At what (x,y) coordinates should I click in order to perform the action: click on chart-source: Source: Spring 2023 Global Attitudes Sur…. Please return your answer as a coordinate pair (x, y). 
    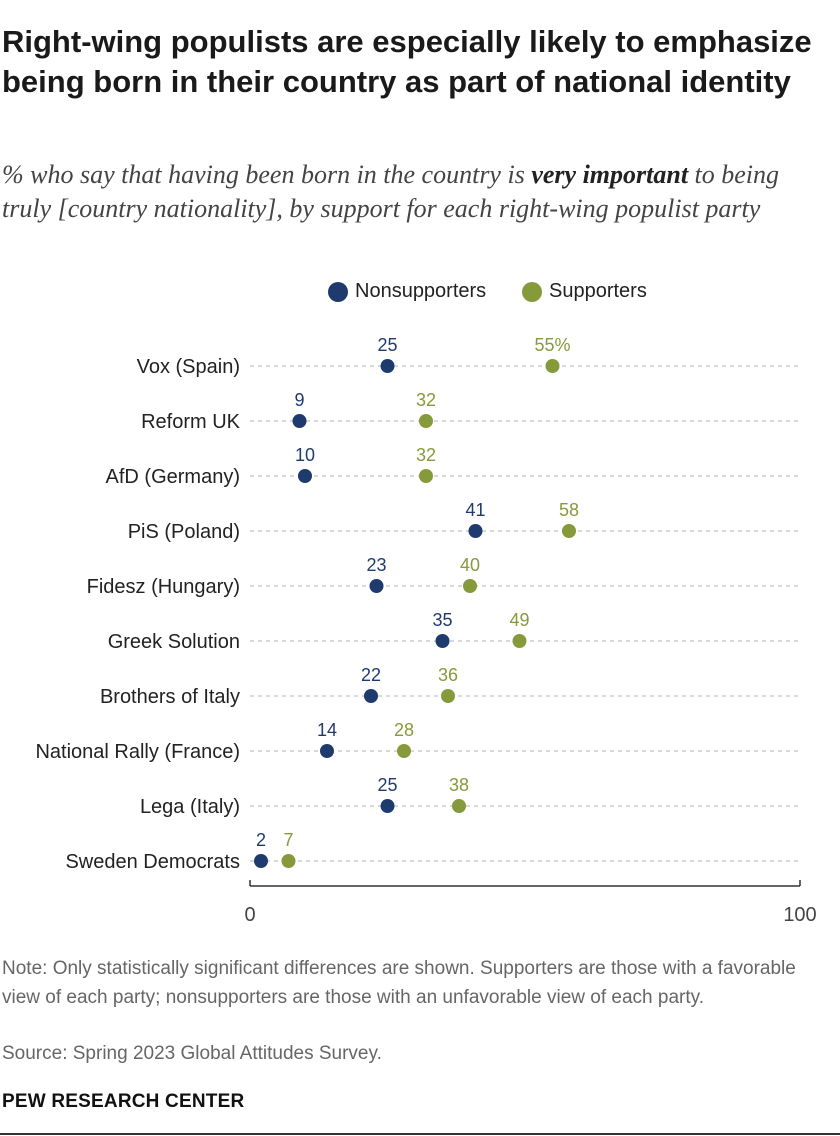
    Looking at the image, I should click on (192, 1053).